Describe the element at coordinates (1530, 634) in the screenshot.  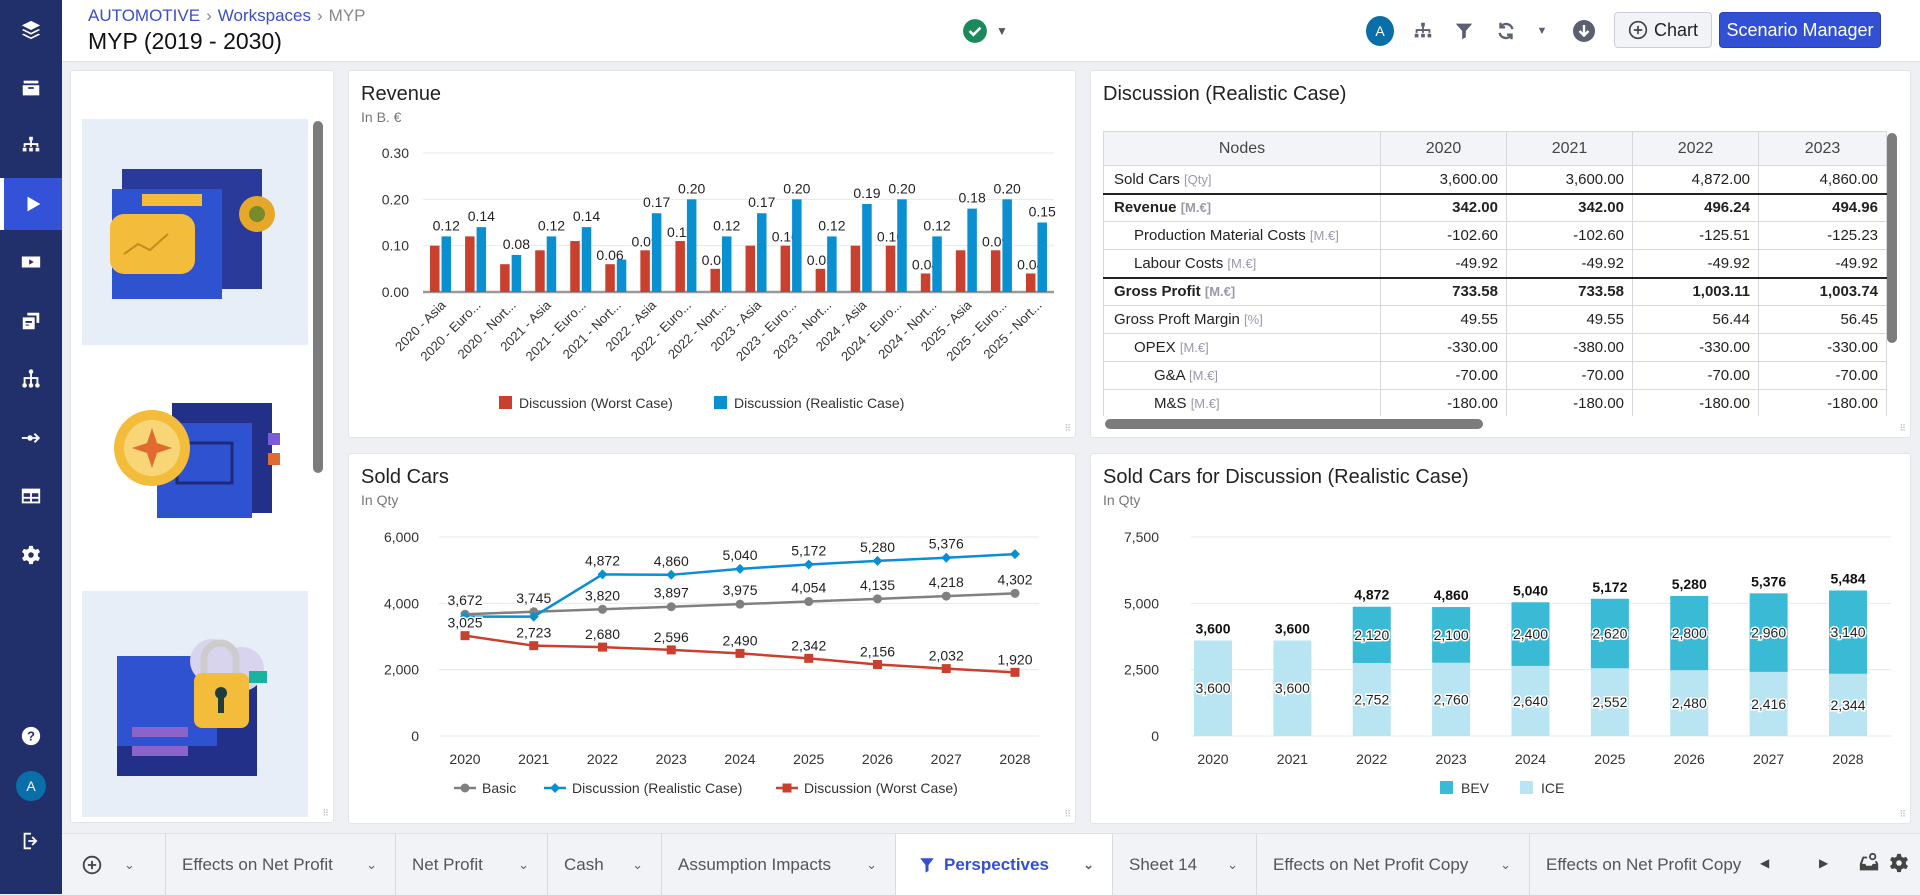
I see `data-label: 2,400` at that location.